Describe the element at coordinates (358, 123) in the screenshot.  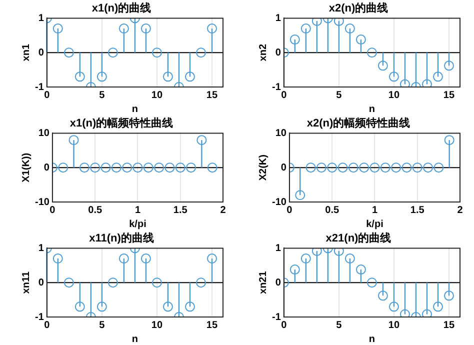
I see `chart-title: x2(n)的幅频特性曲线` at that location.